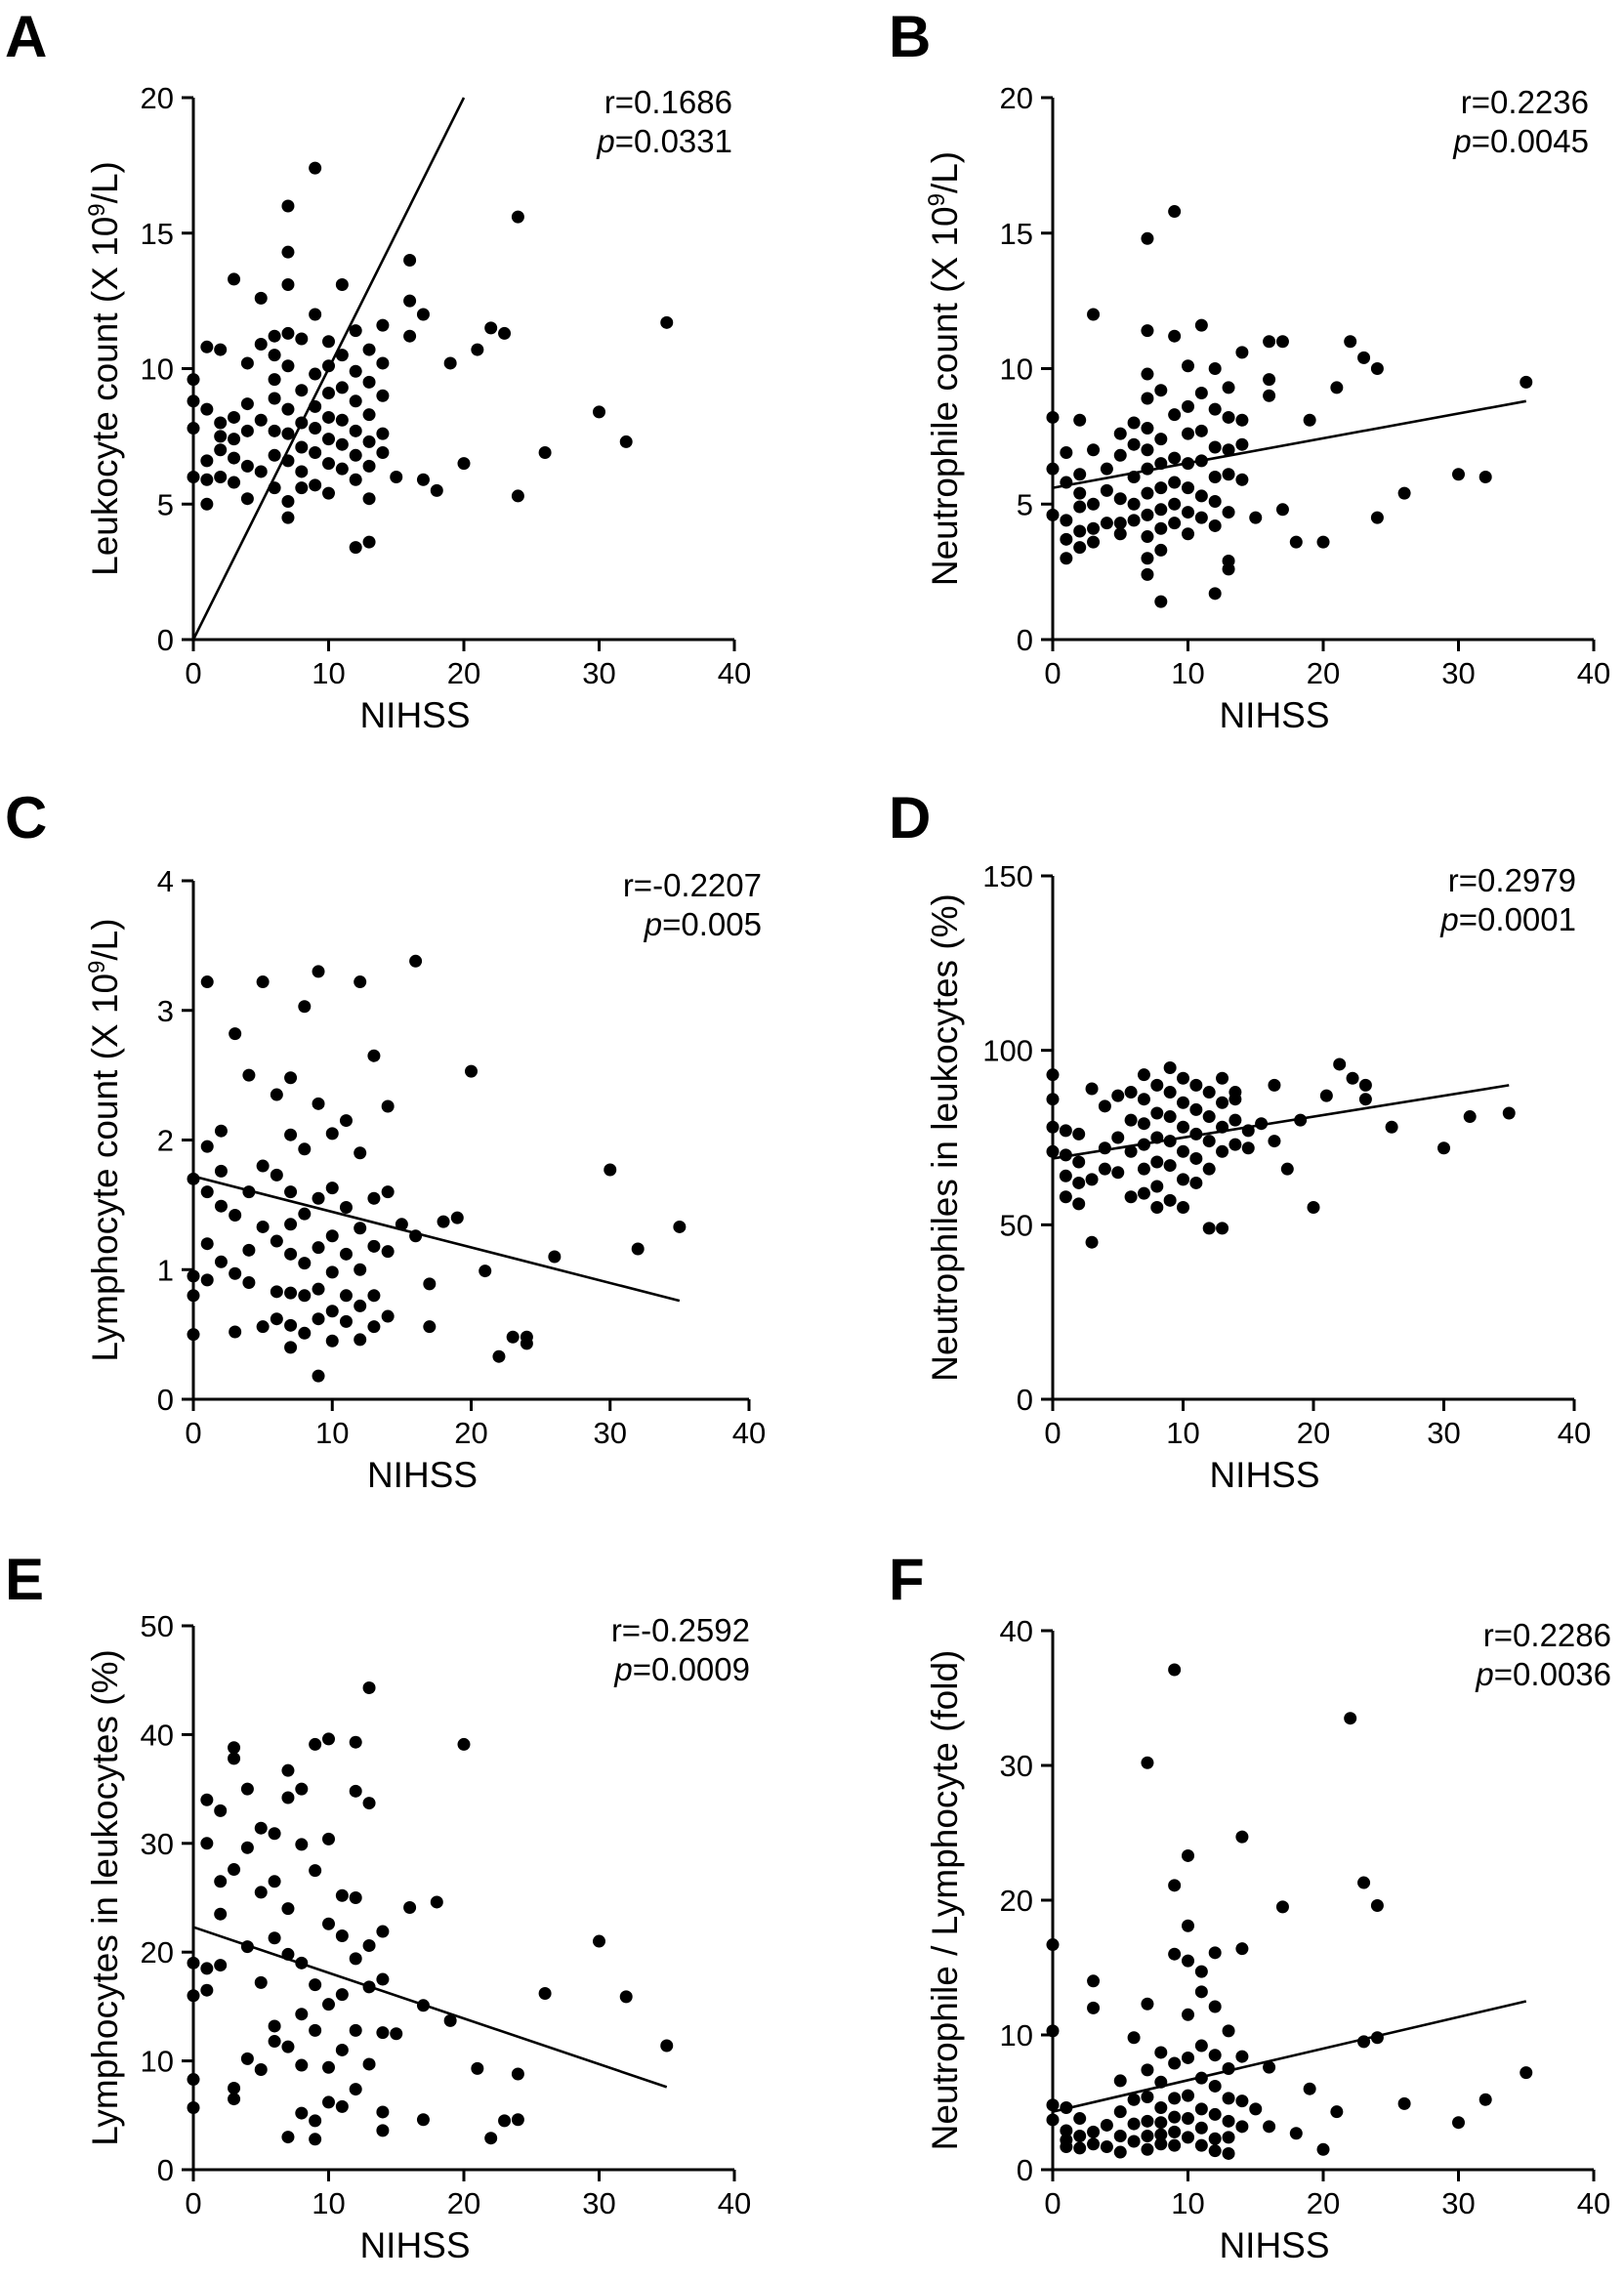  What do you see at coordinates (1484, 1674) in the screenshot?
I see `p-symbol: p` at bounding box center [1484, 1674].